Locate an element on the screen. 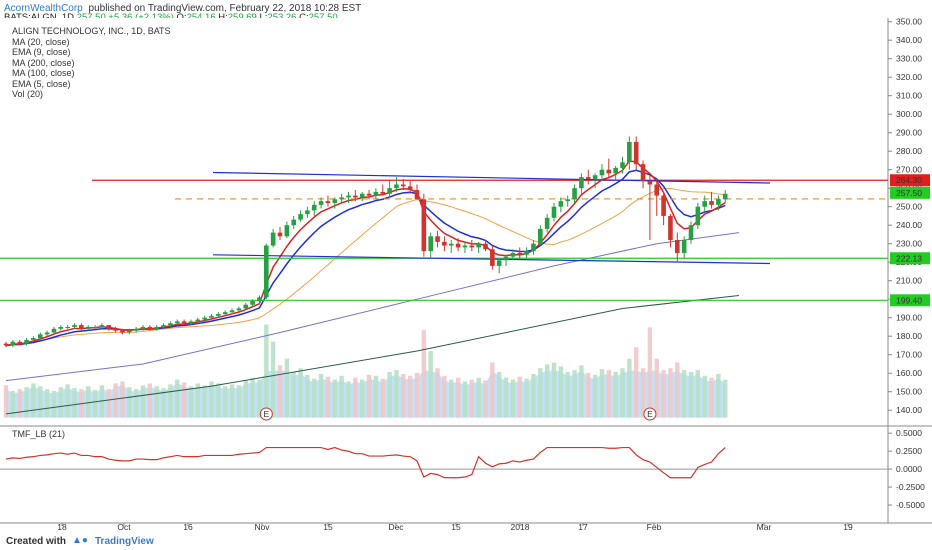 The width and height of the screenshot is (932, 550). legend-title: ALIGN TECHNOLOGY, INC., 1D, BATS is located at coordinates (91, 31).